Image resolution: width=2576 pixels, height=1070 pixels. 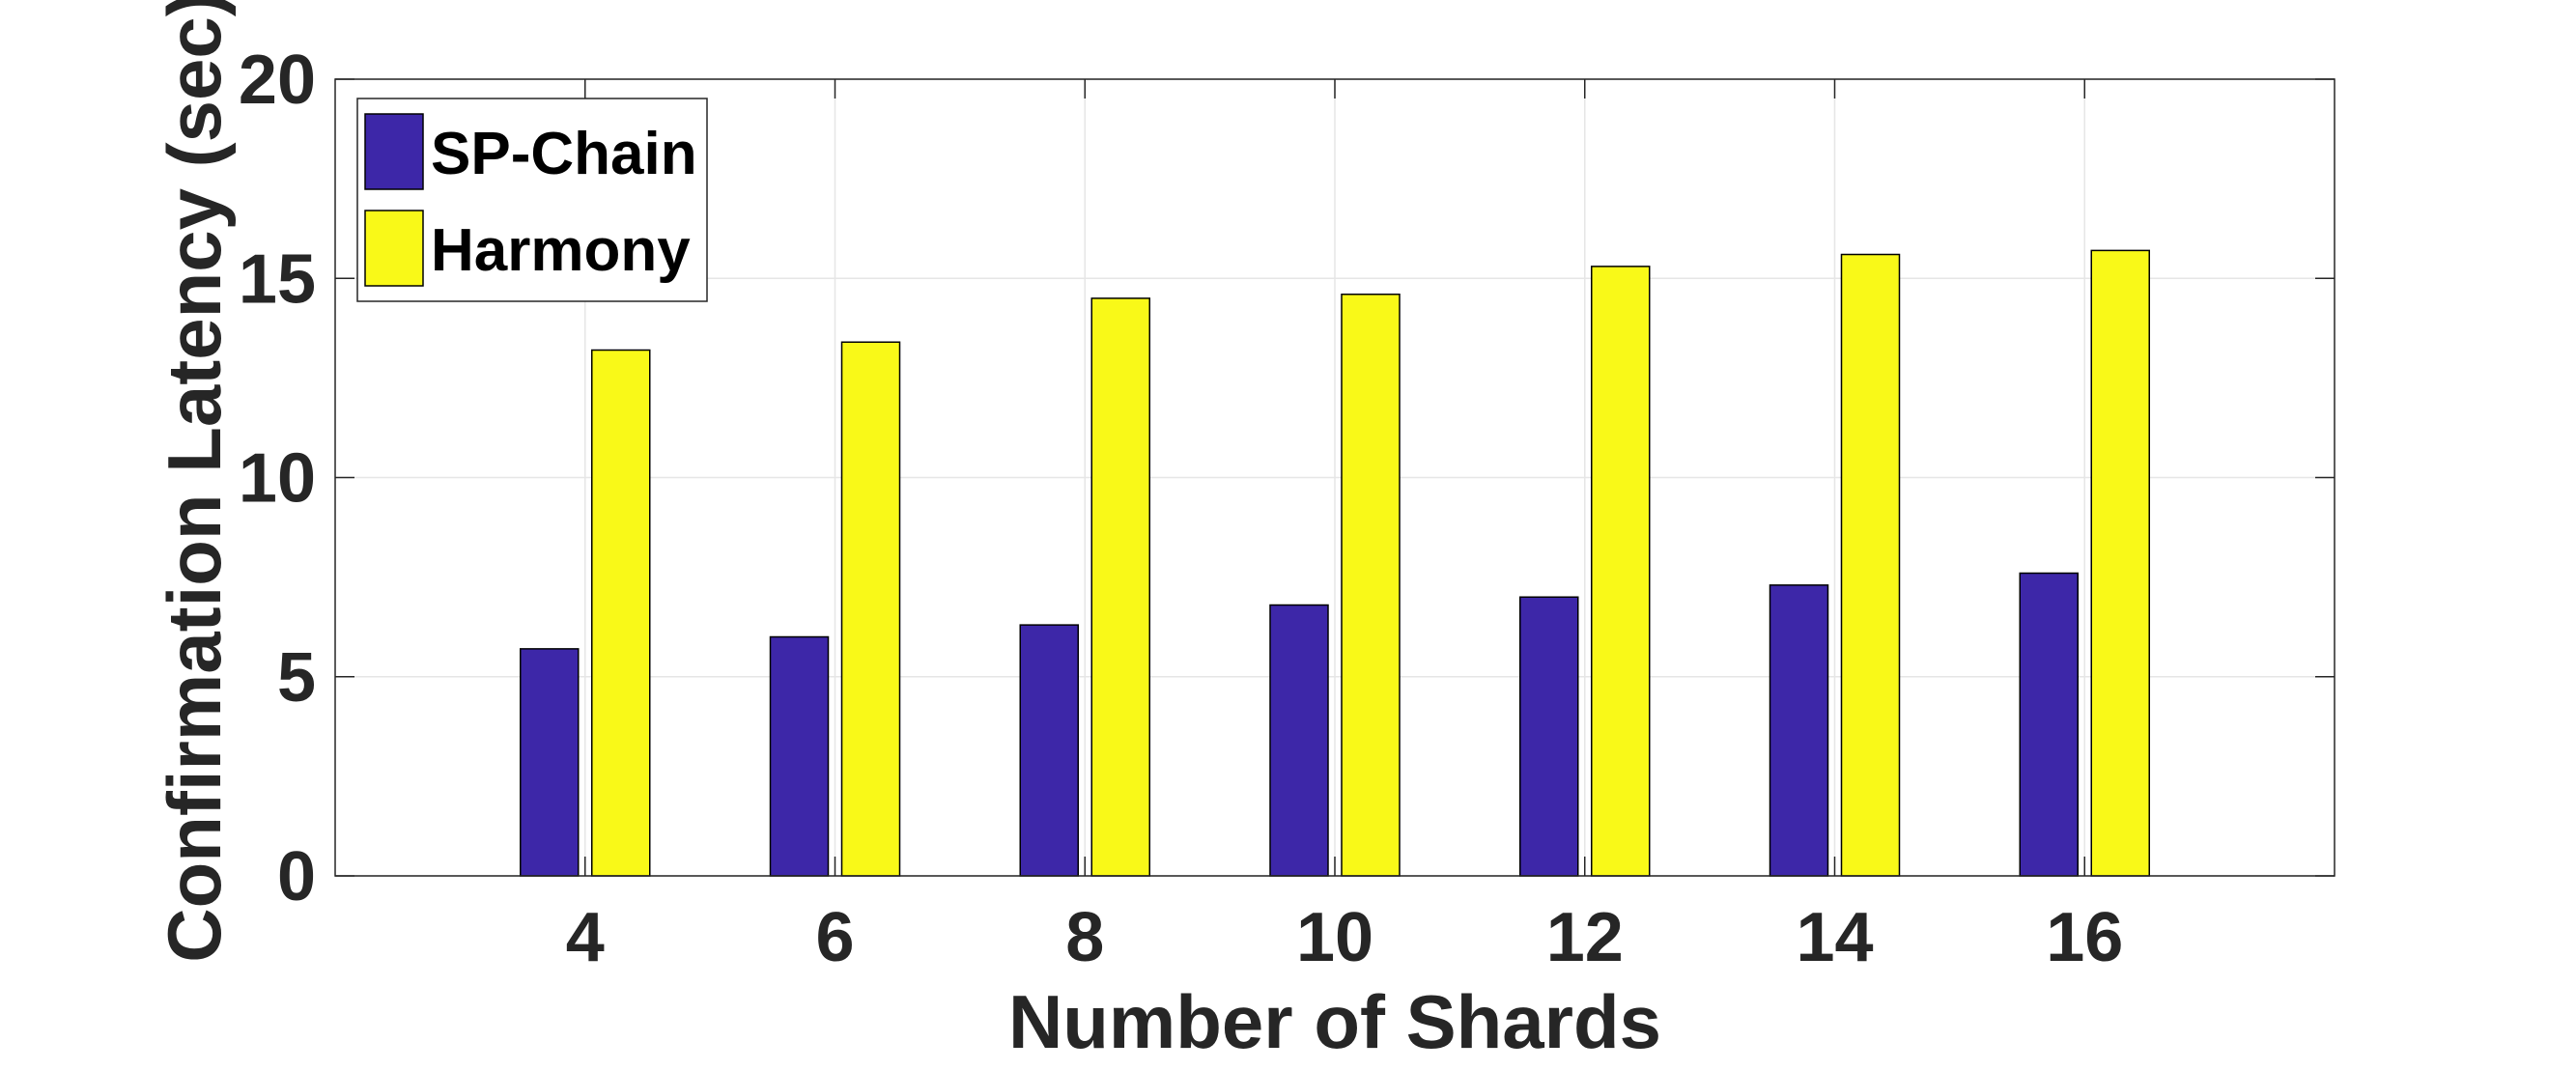 What do you see at coordinates (585, 937) in the screenshot?
I see `x-tick-label: 4` at bounding box center [585, 937].